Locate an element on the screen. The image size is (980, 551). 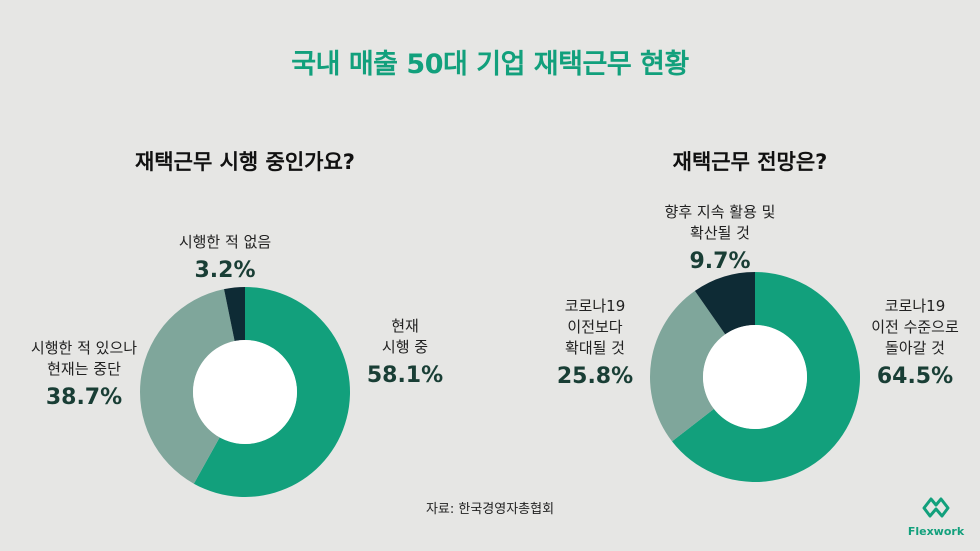
chart1-label-current: 현재 시행 중 58.1% is located at coordinates (405, 352).